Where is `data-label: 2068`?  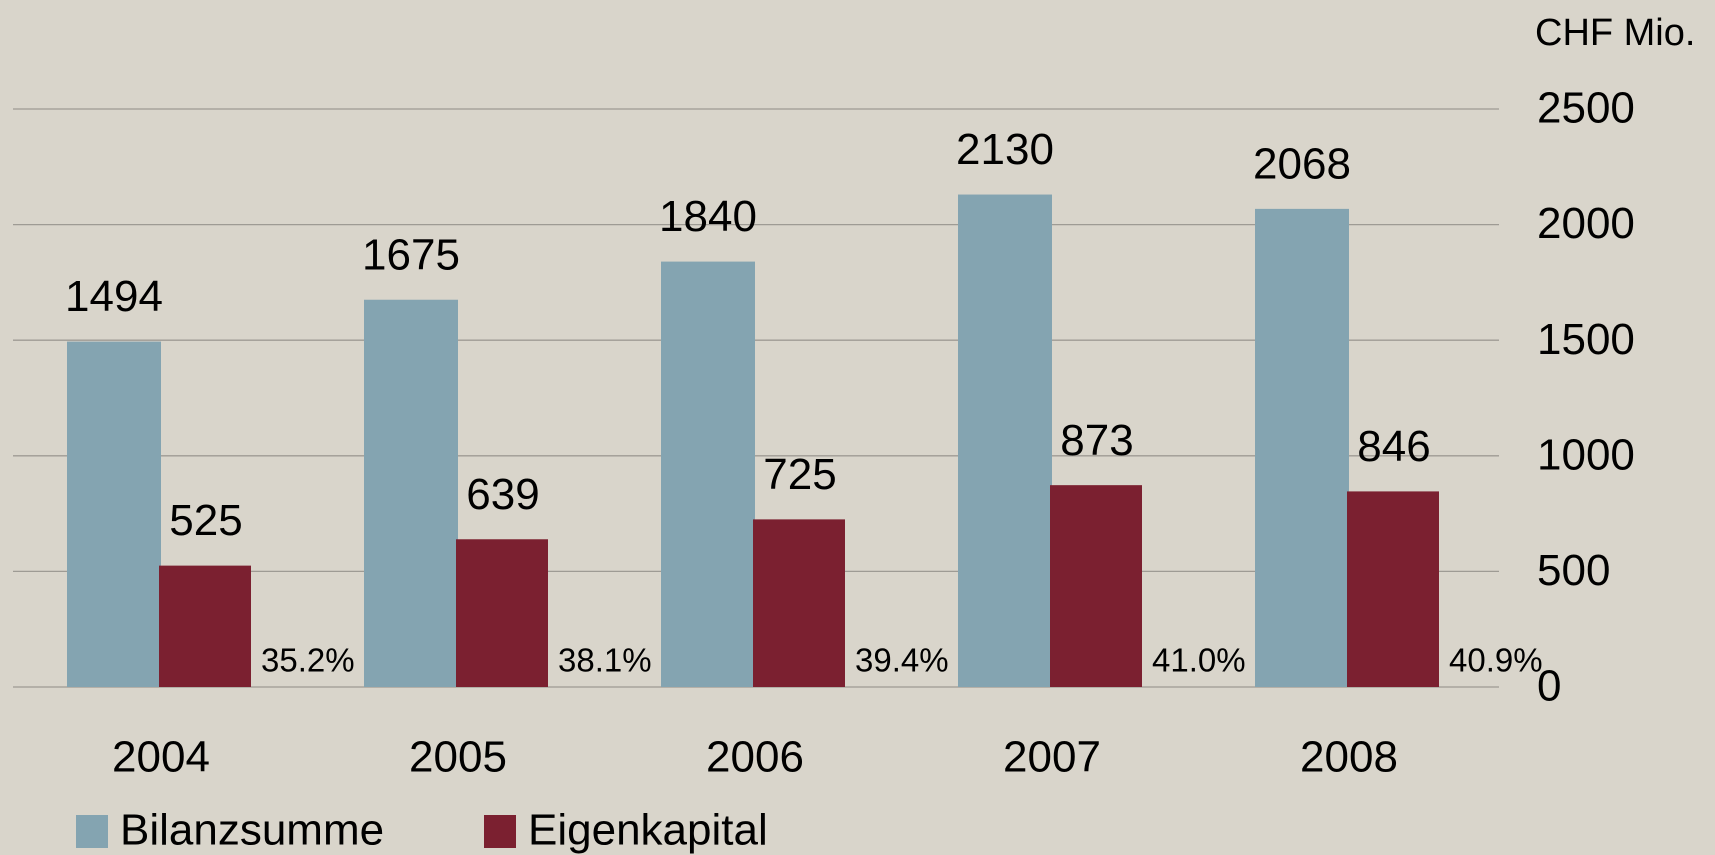 data-label: 2068 is located at coordinates (1302, 164).